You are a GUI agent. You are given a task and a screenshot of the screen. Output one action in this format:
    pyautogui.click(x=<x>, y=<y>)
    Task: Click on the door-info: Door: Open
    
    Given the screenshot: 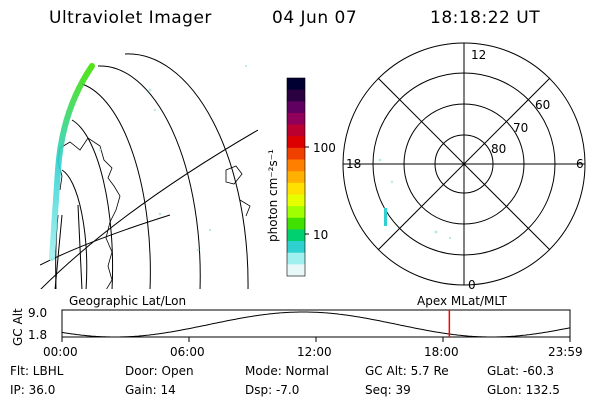 What is the action you would take?
    pyautogui.click(x=159, y=371)
    